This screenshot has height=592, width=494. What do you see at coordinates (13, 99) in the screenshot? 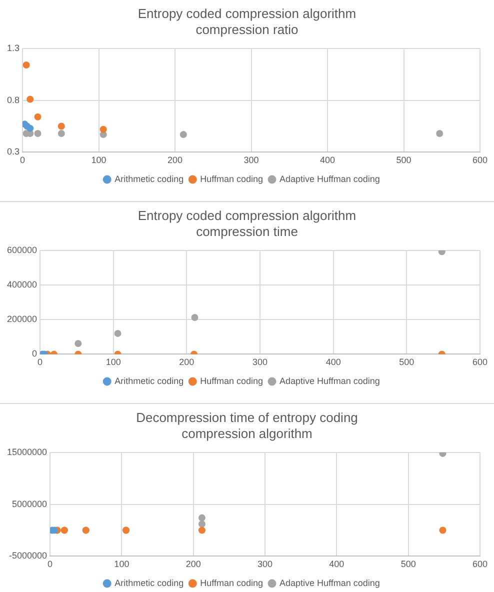
I see `y-tick-label: 0.8` at bounding box center [13, 99].